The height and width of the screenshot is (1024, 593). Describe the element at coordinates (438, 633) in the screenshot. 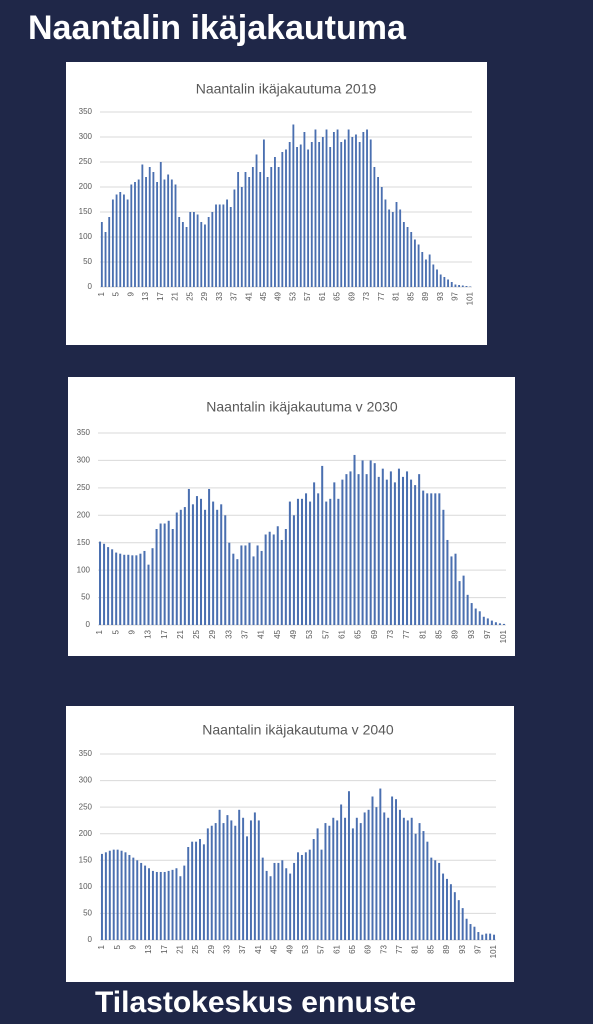

I see `x-tick-label: 85` at that location.